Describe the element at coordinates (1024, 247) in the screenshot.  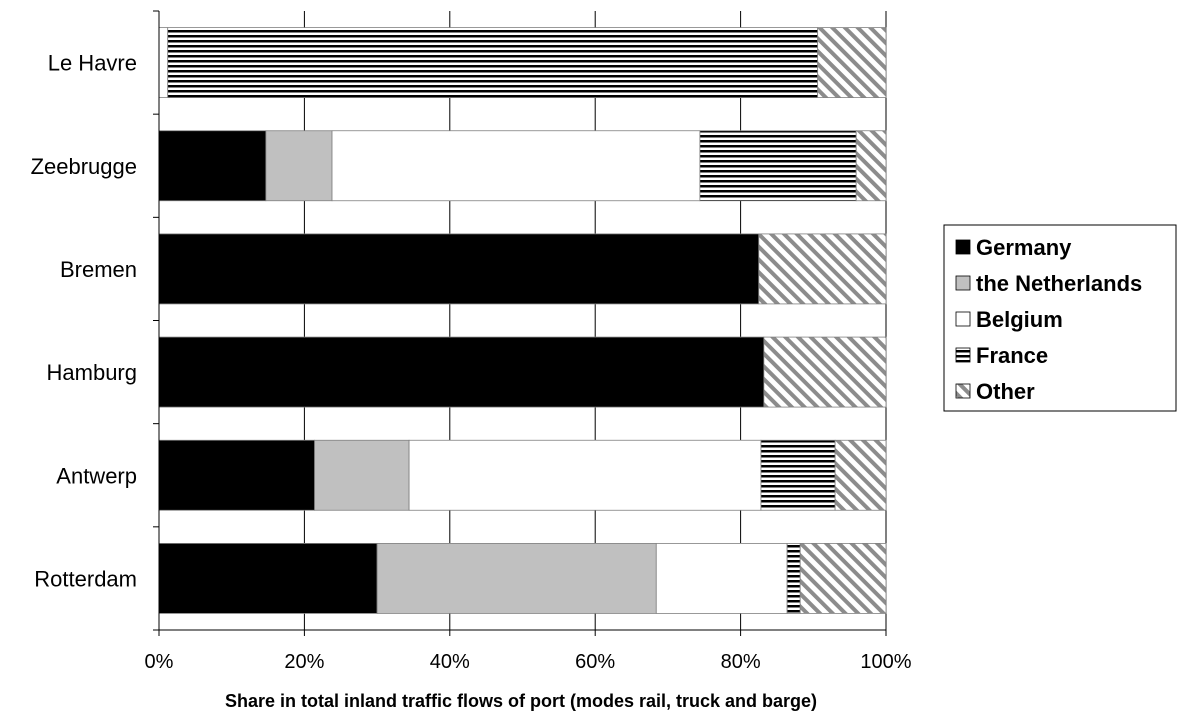
I see `legend-label: Germany` at that location.